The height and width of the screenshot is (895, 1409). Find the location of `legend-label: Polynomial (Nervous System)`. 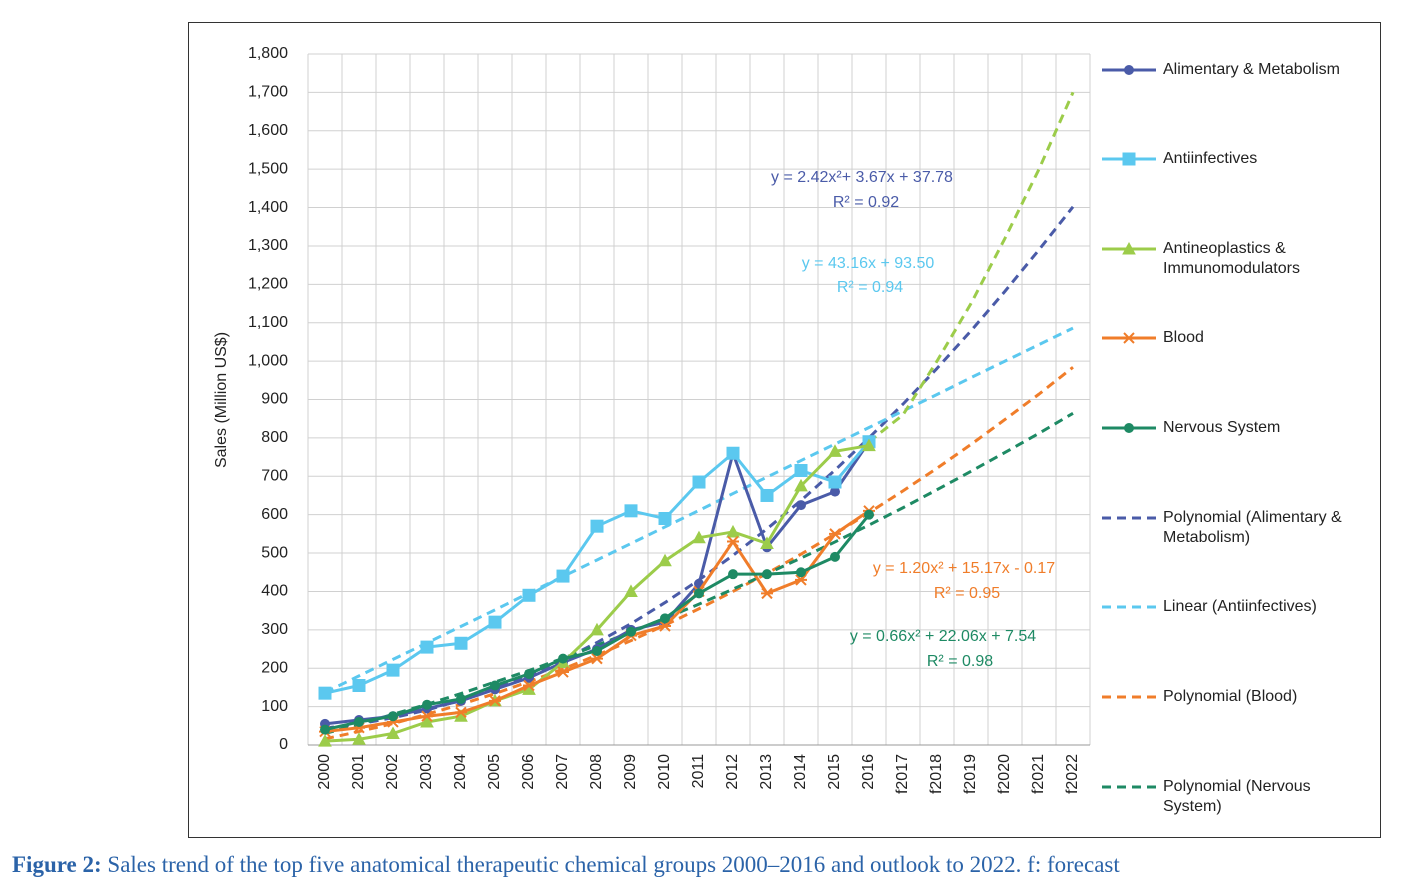

legend-label: Polynomial (Nervous System) is located at coordinates (1237, 796).